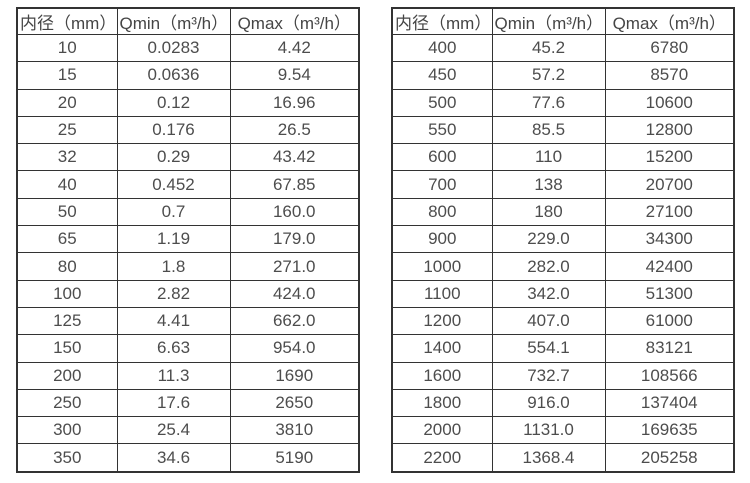 The height and width of the screenshot is (483, 750). Describe the element at coordinates (294, 130) in the screenshot. I see `table-cell: 26.5` at that location.